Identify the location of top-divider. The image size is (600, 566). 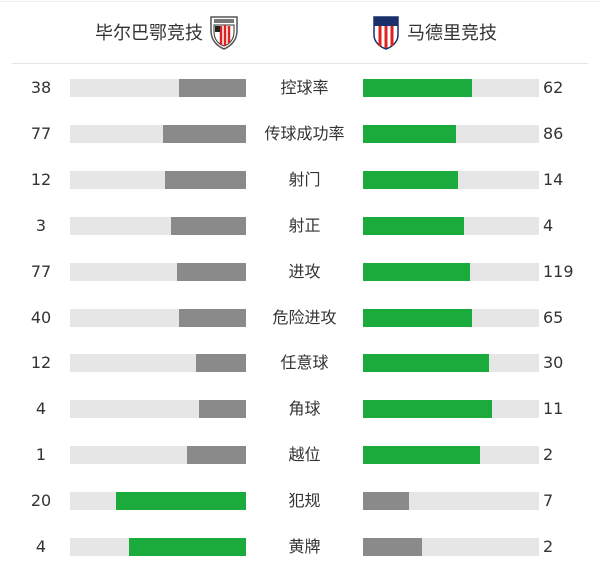
(300, 1).